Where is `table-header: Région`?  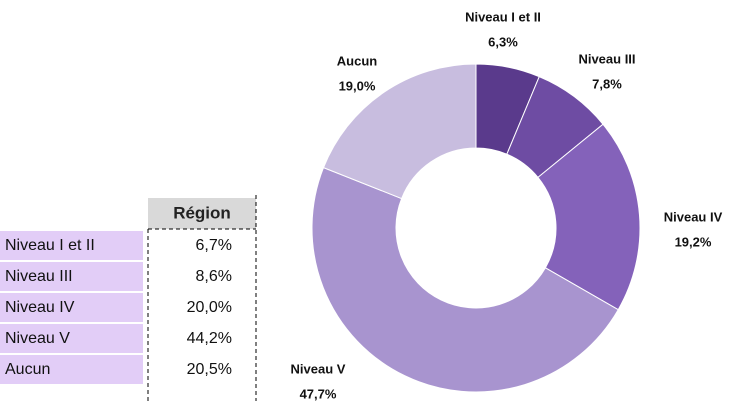
table-header: Région is located at coordinates (202, 212).